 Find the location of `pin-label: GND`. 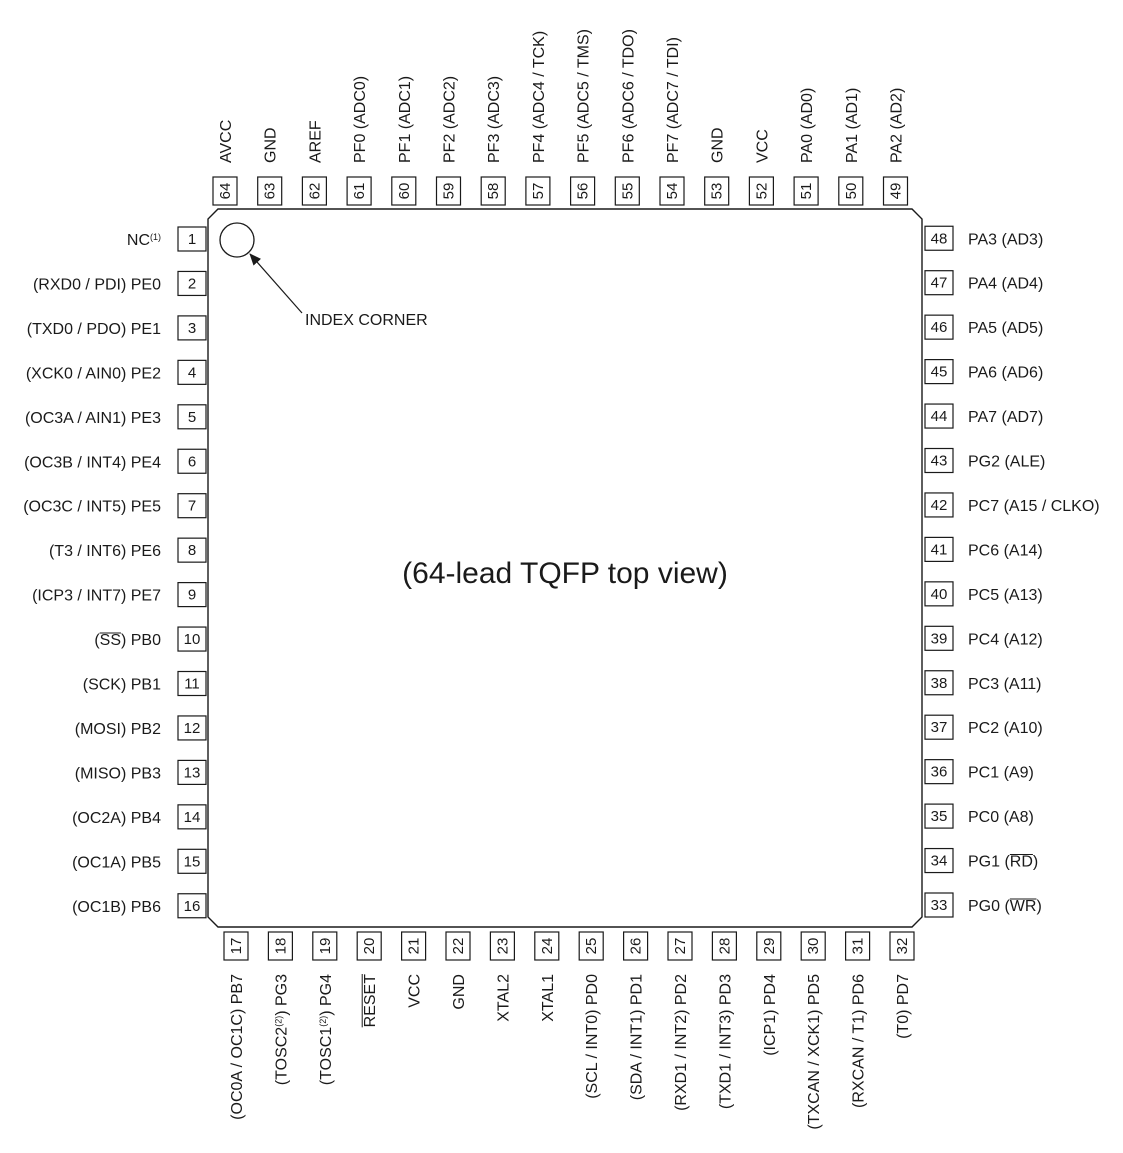

pin-label: GND is located at coordinates (459, 992).